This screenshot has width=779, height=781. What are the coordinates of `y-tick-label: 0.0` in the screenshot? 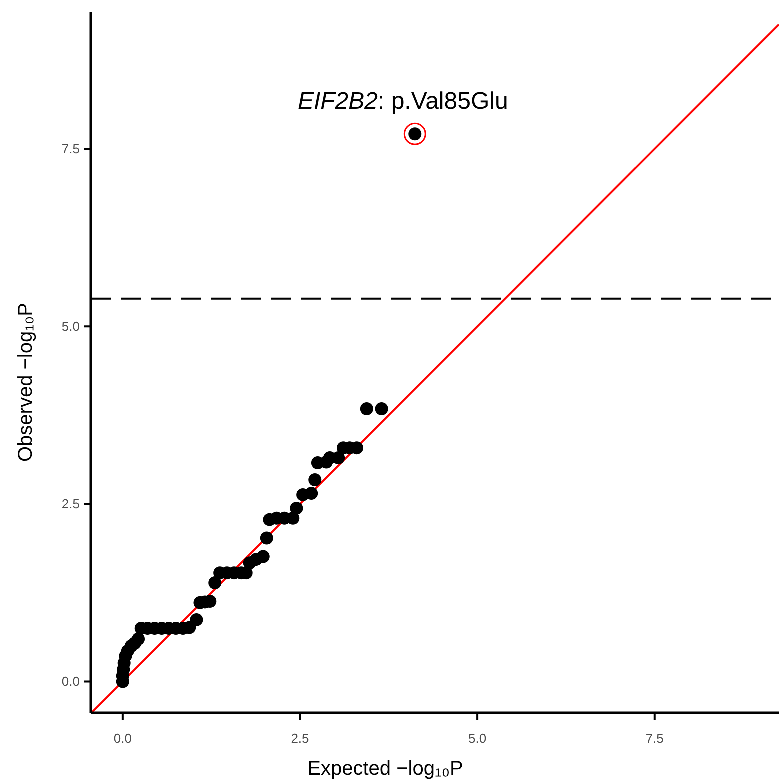 It's located at (71, 682).